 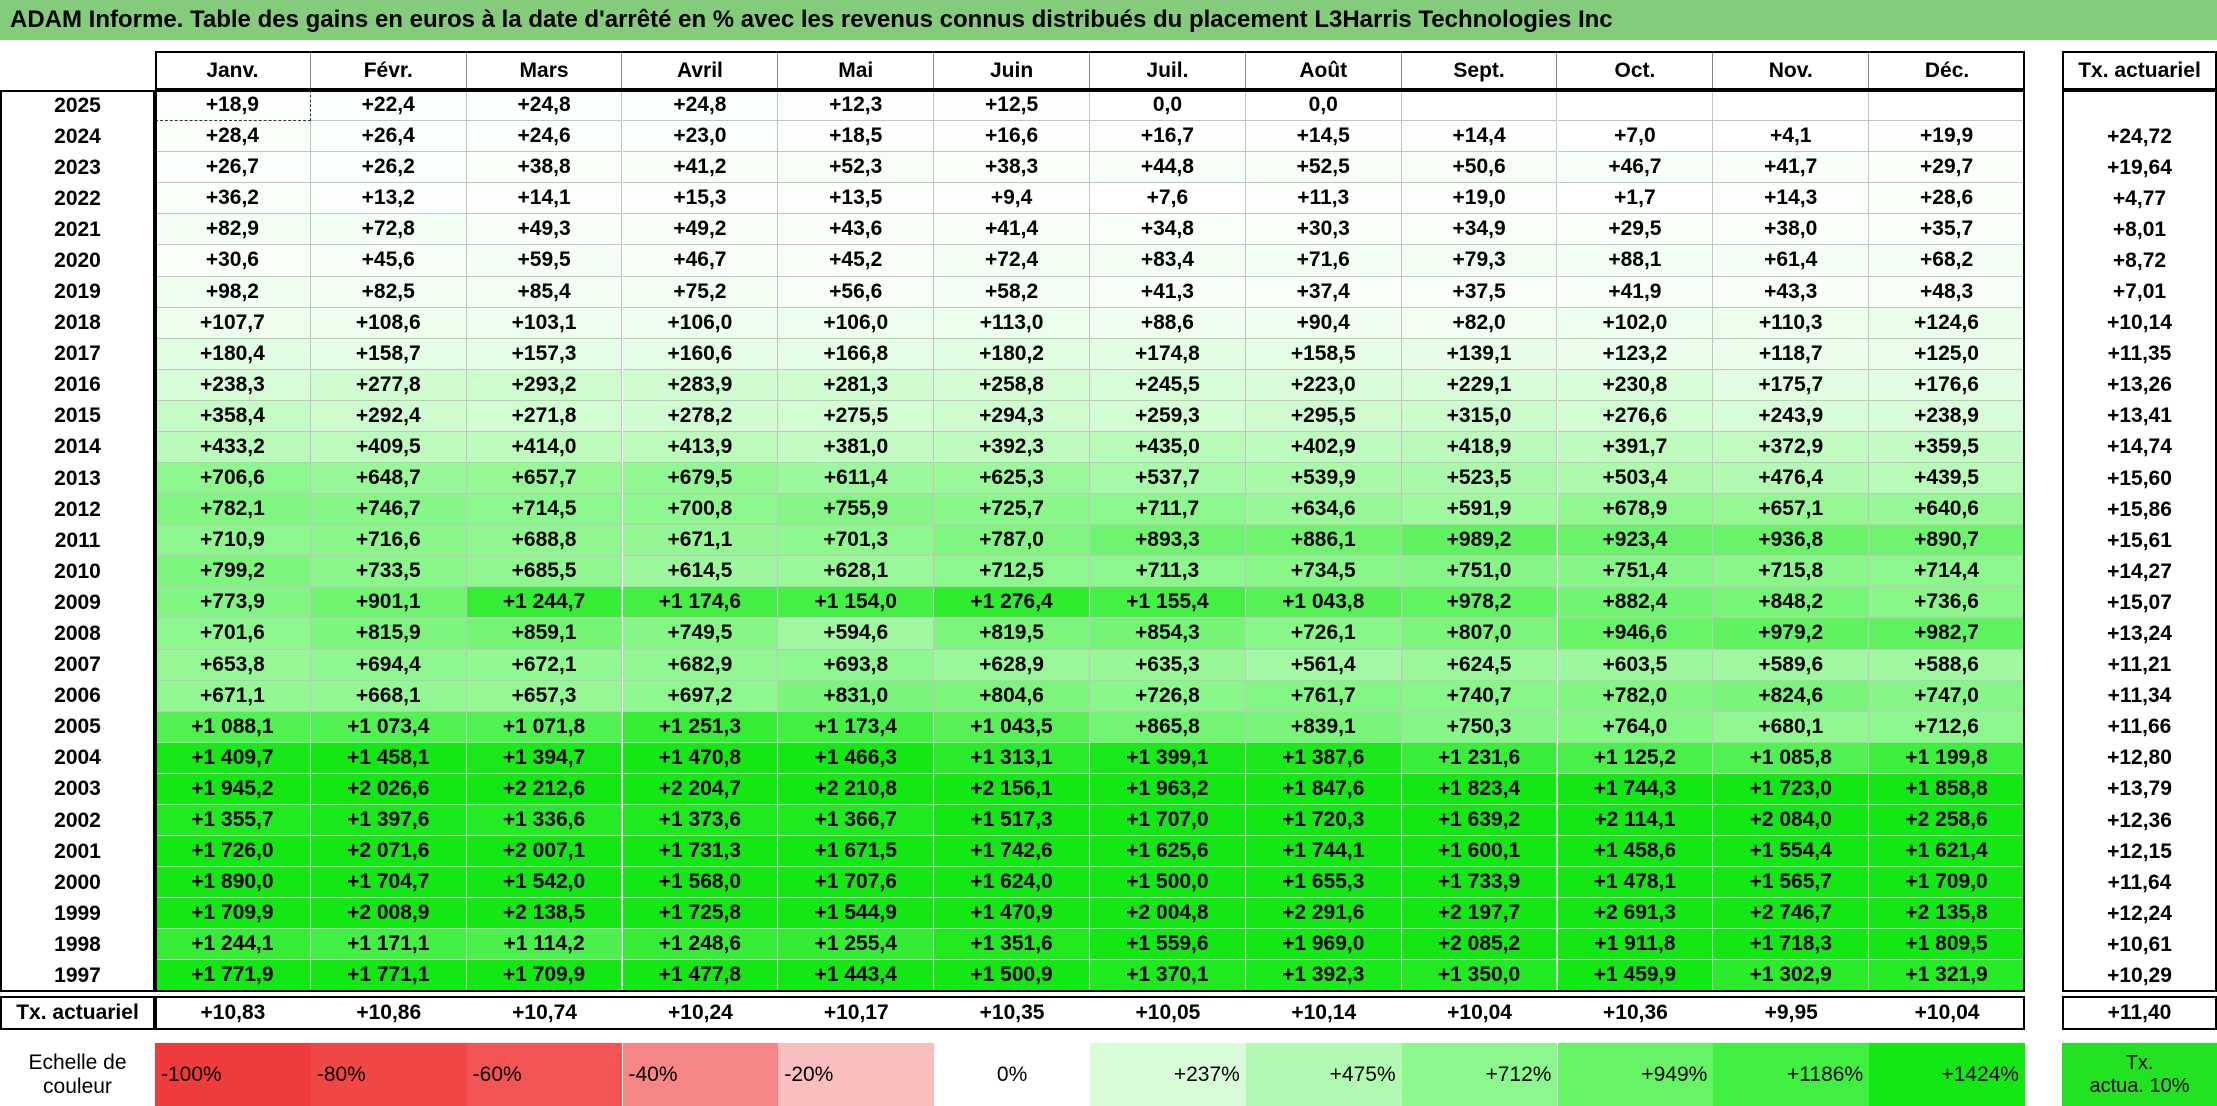 I want to click on cell: 0,0, so click(x=1323, y=106).